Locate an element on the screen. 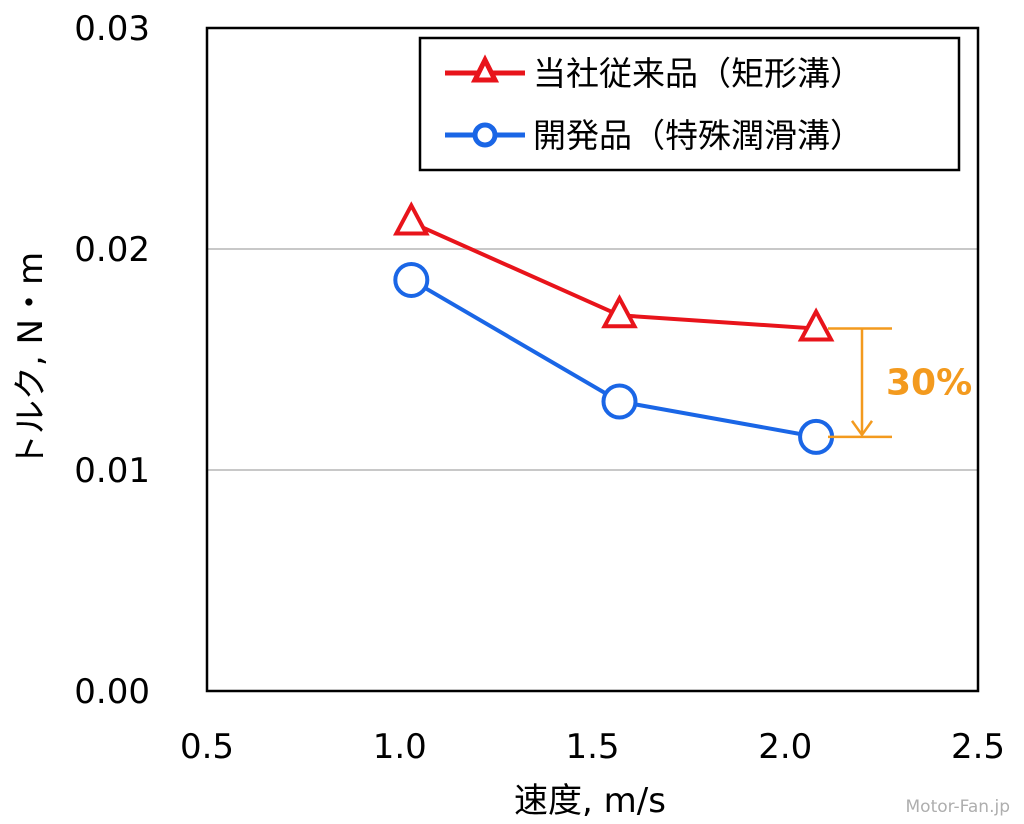 The width and height of the screenshot is (1024, 824). legend-circle-marker is located at coordinates (485, 135).